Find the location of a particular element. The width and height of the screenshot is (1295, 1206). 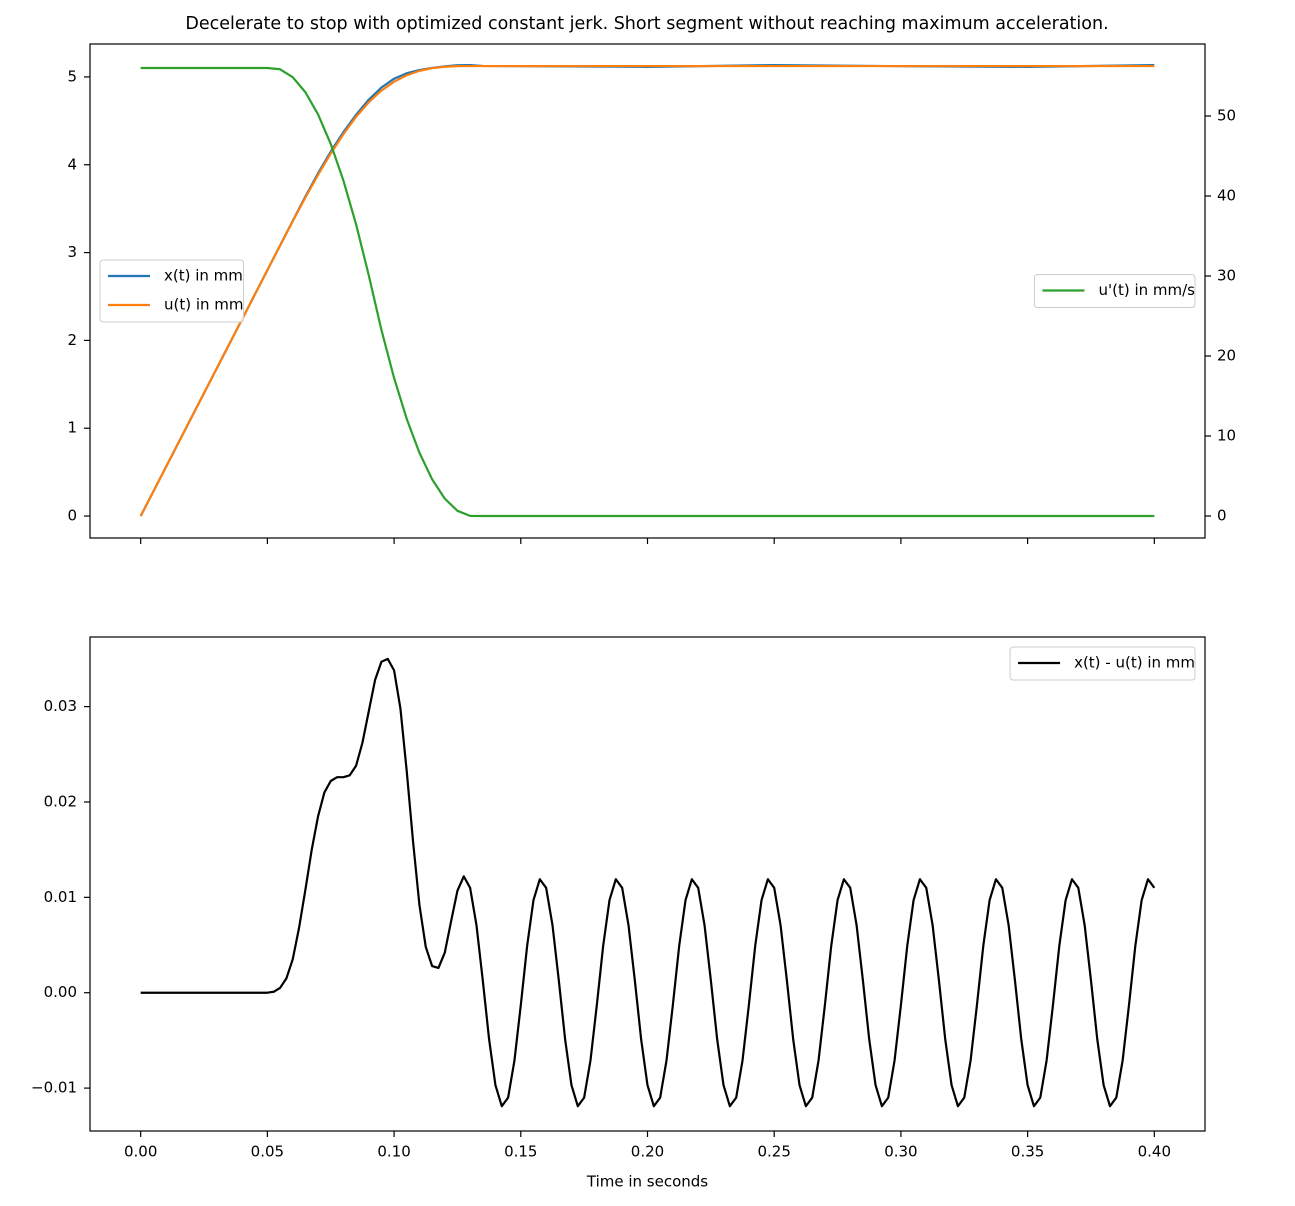

x-tick-label: 0.40 is located at coordinates (1154, 1152).